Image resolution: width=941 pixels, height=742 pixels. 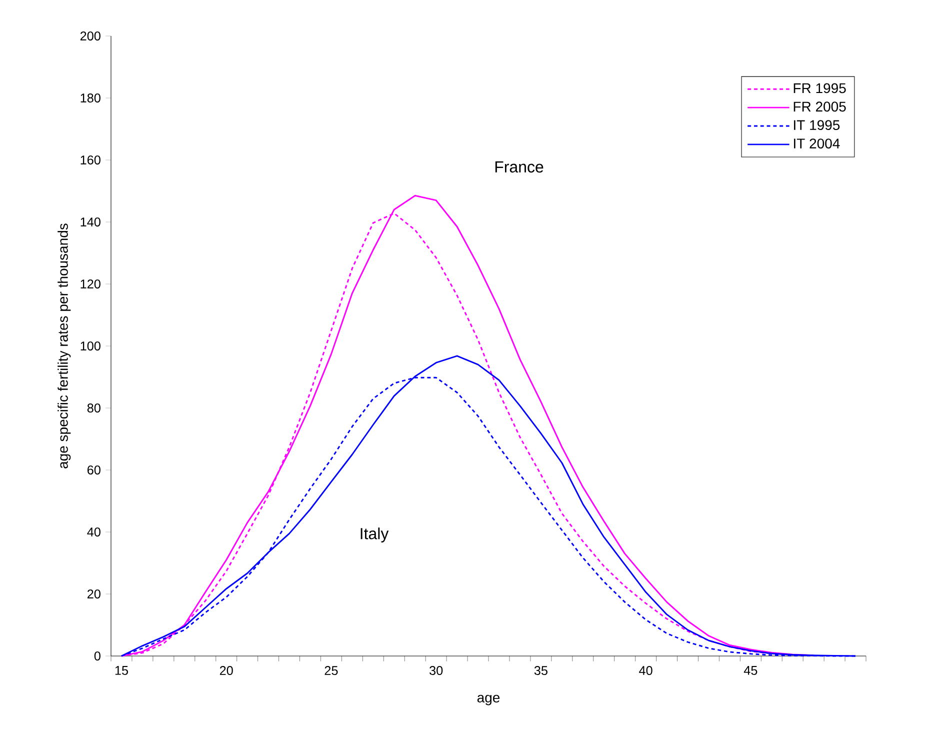 What do you see at coordinates (645, 671) in the screenshot?
I see `x-tick-label: 40` at bounding box center [645, 671].